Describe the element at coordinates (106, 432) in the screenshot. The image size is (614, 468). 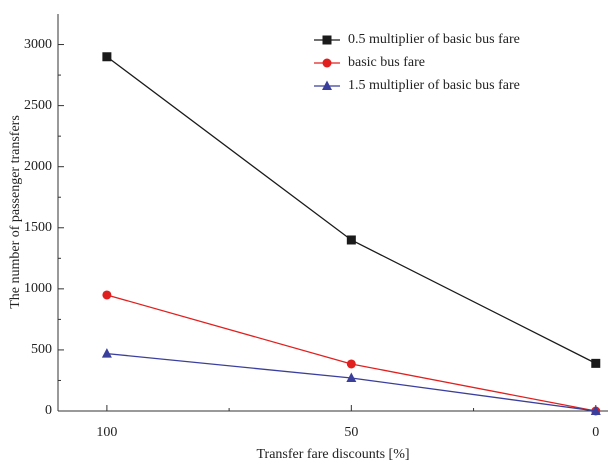
I see `x-tick-label: 100` at that location.